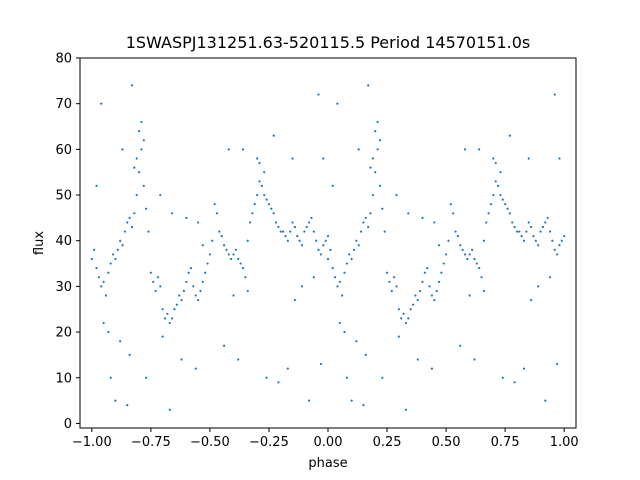 Image resolution: width=640 pixels, height=480 pixels. Describe the element at coordinates (63, 378) in the screenshot. I see `y-tick-label: 10` at that location.